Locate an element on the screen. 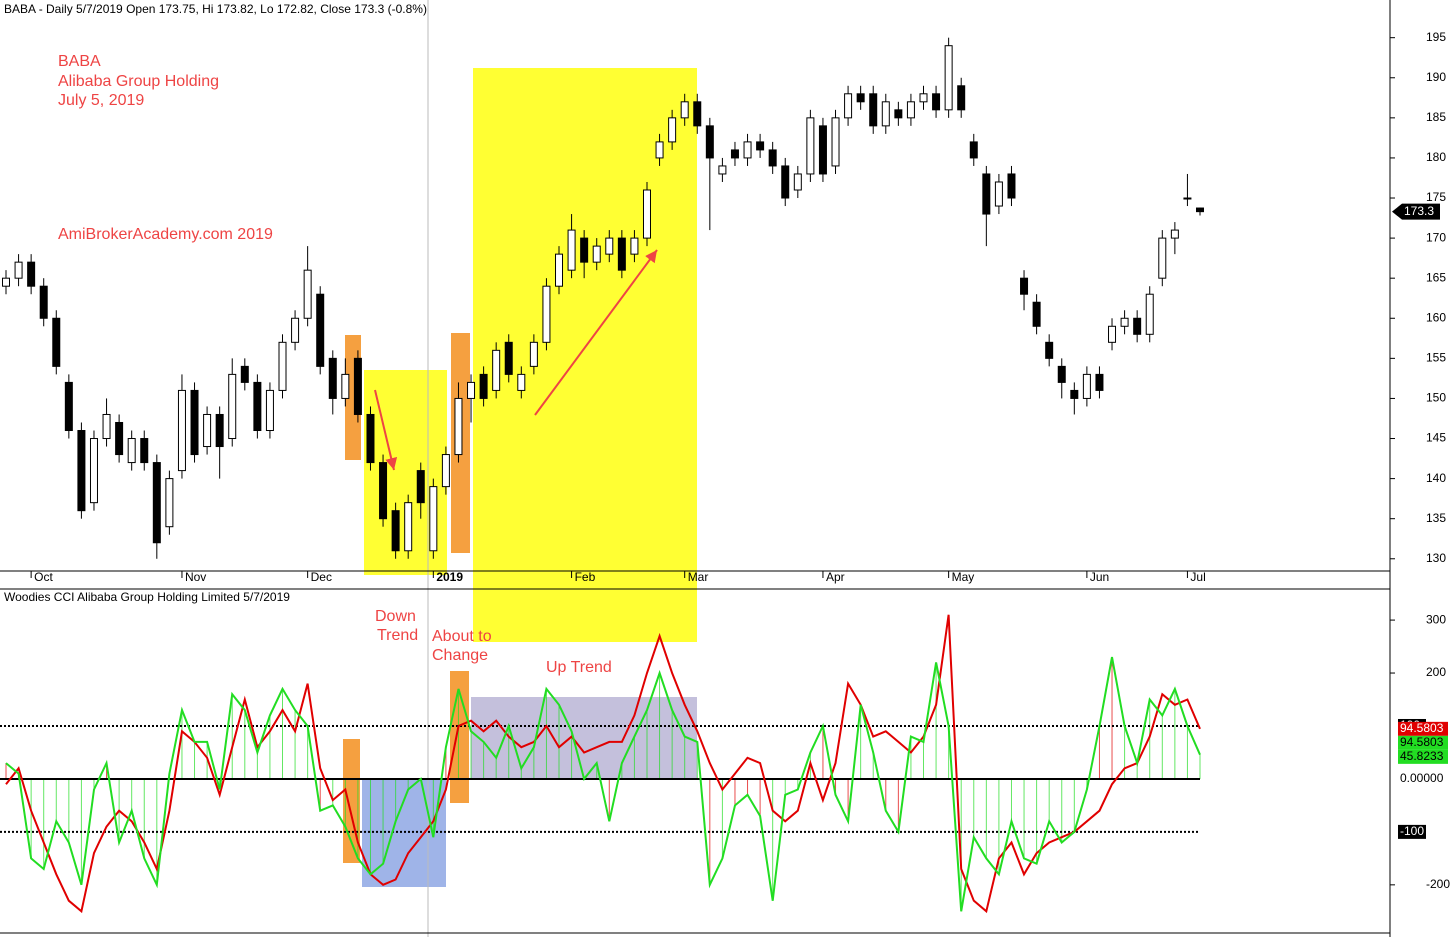 The height and width of the screenshot is (942, 1450). y-tick-label: -200 is located at coordinates (1438, 884).